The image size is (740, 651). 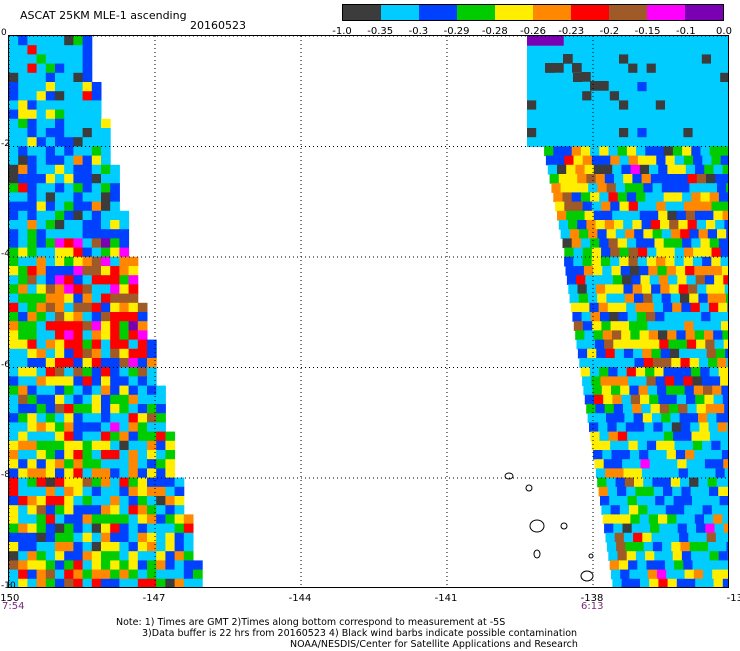 I want to click on lat-tick-label: -2, so click(x=5, y=144).